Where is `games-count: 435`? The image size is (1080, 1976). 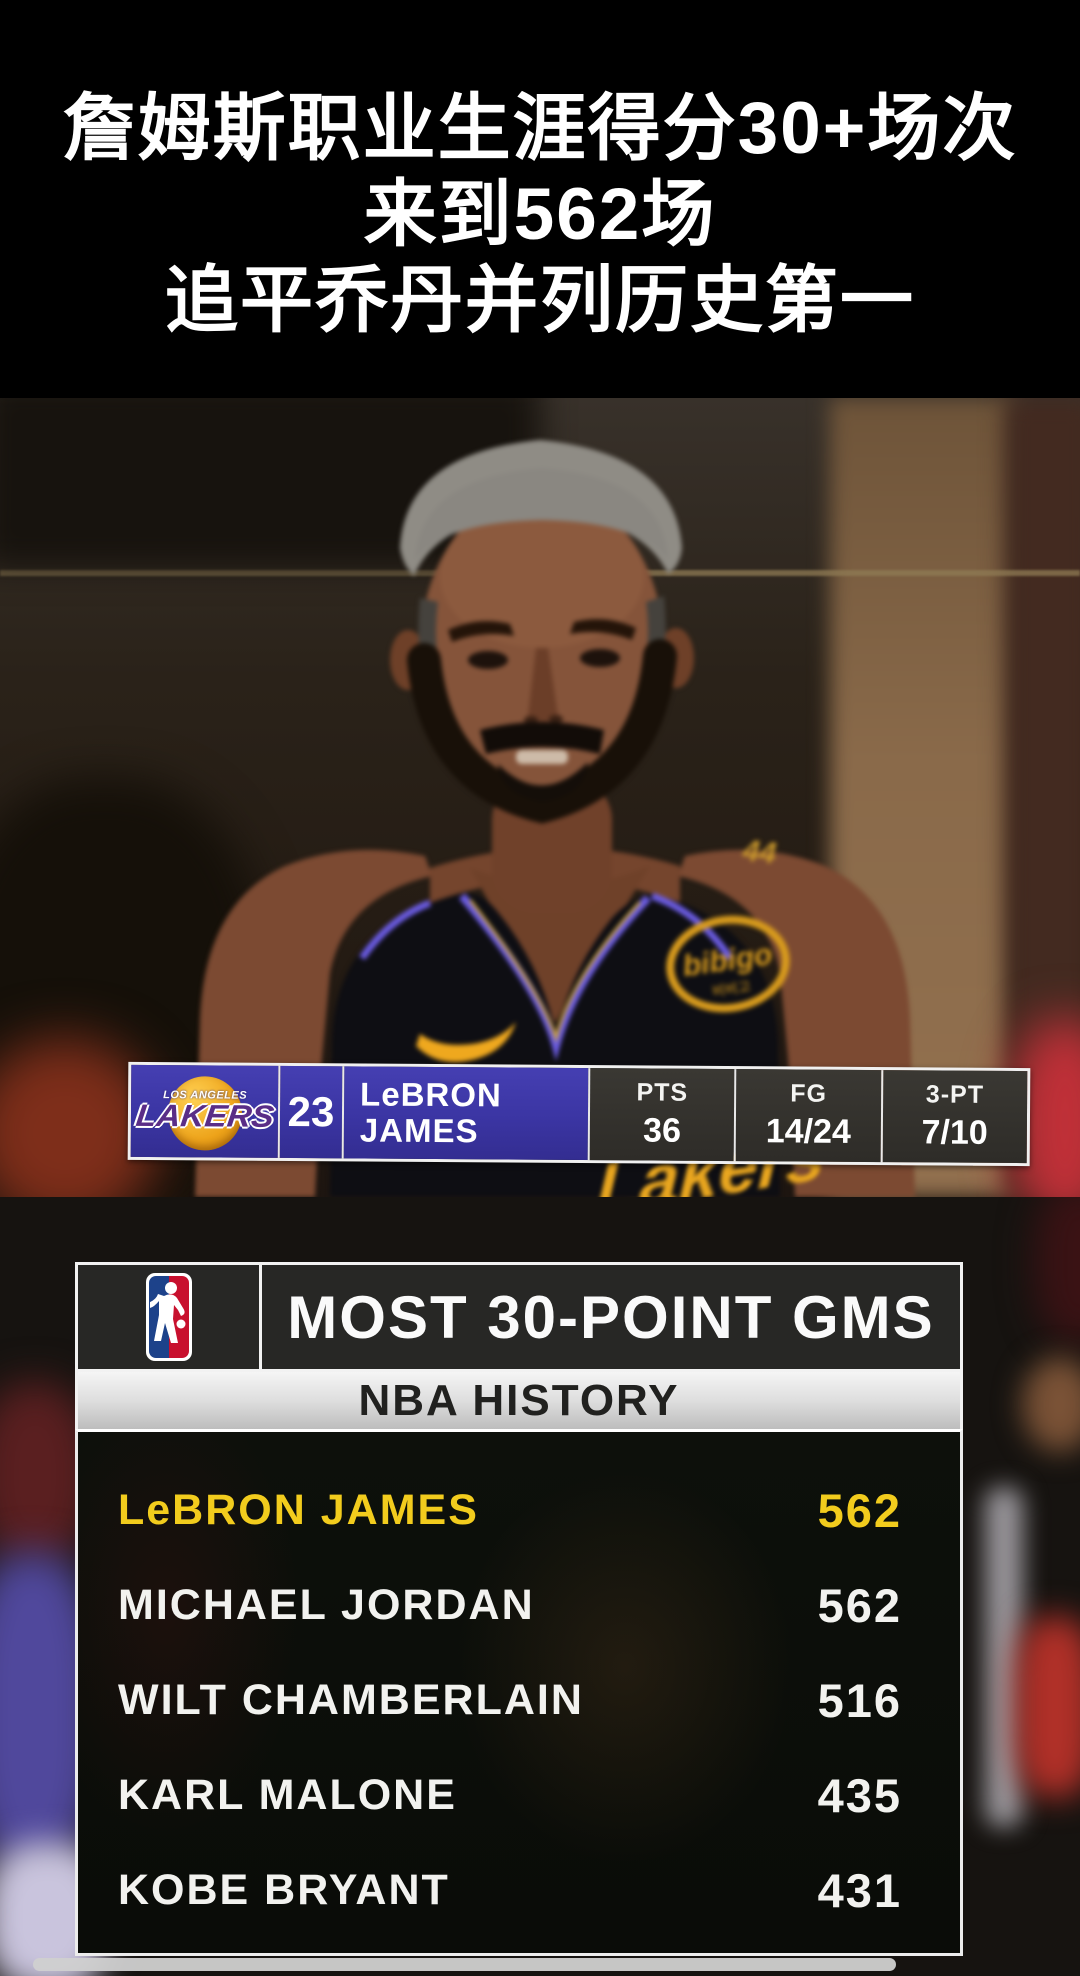
games-count: 435 is located at coordinates (859, 1795).